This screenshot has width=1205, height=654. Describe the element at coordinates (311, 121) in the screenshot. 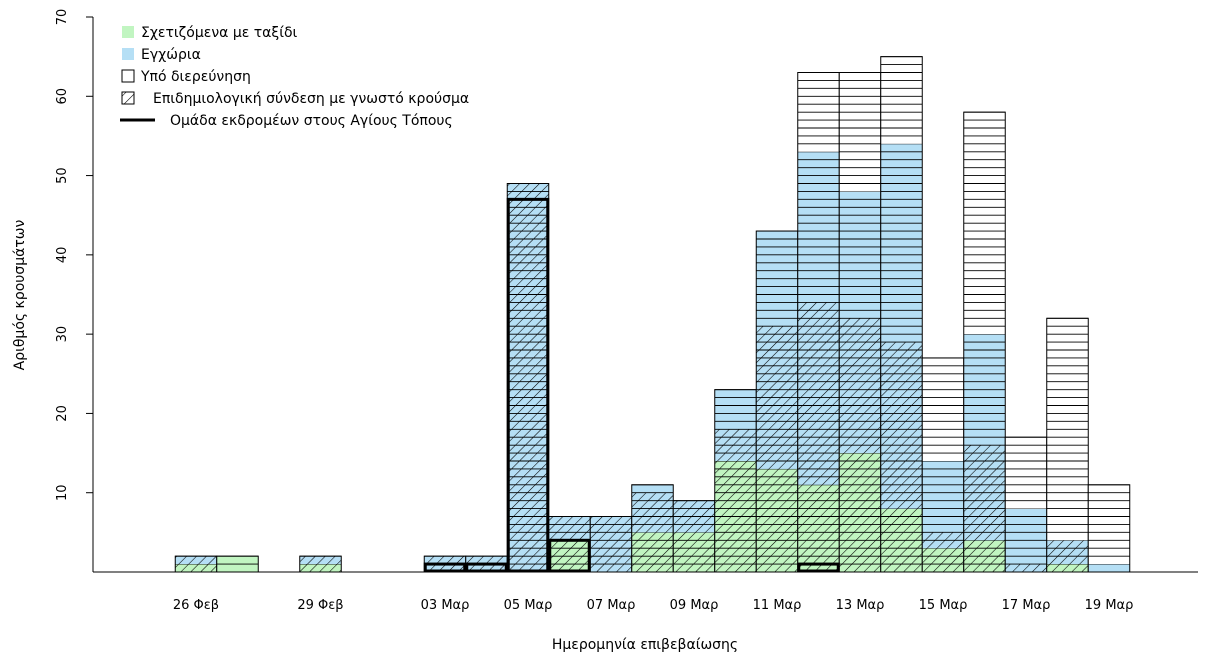

I see `legend-label: Ομάδα εκδρομέων στους Αγίους Τόπους` at that location.